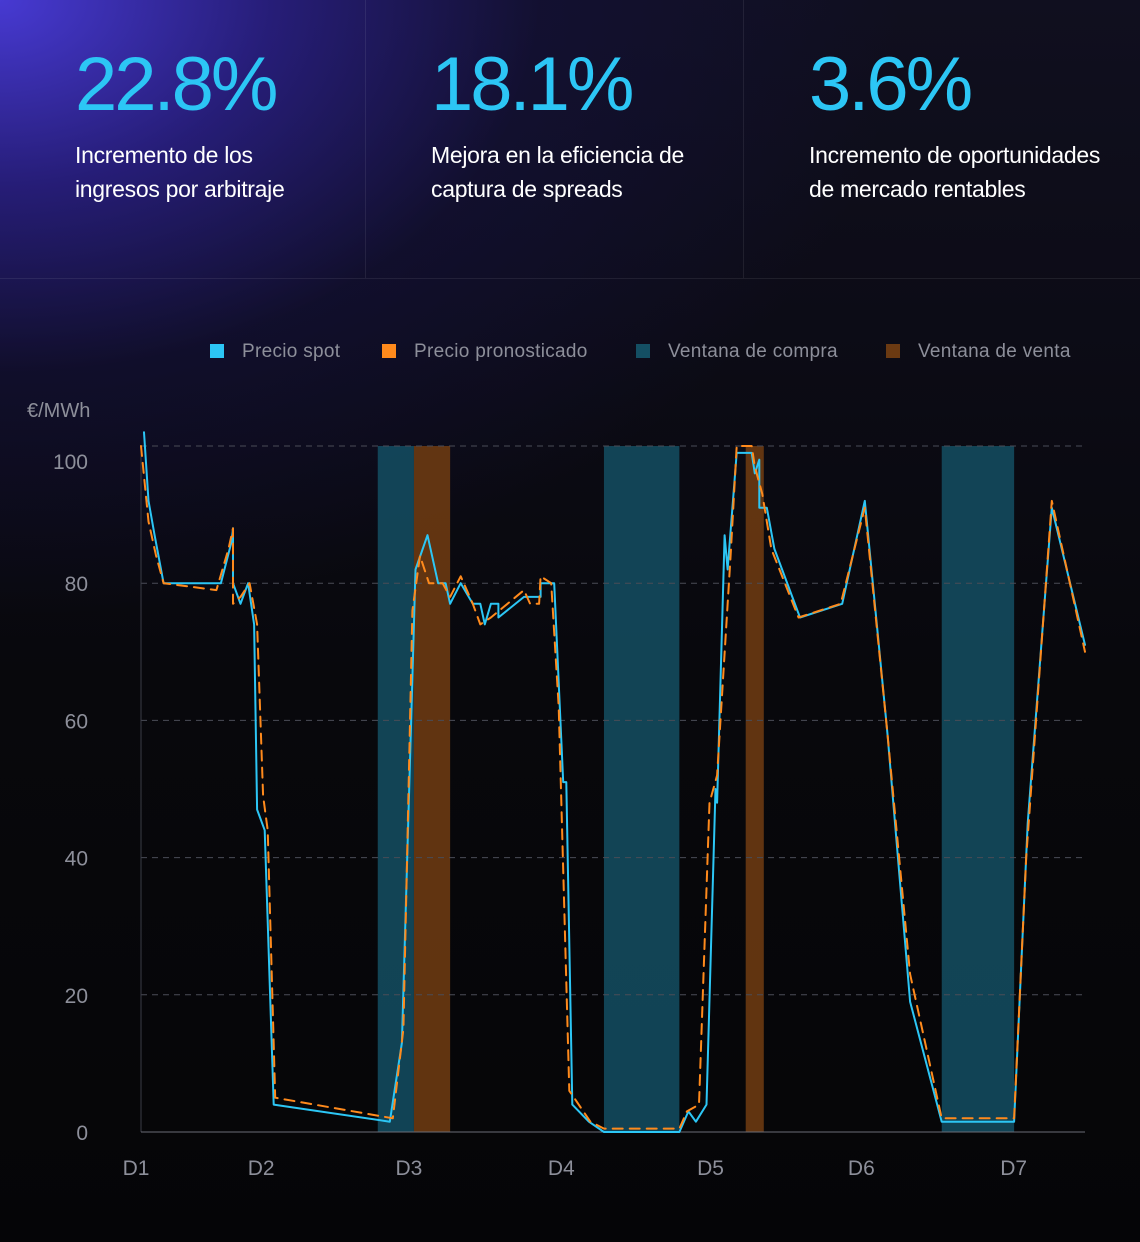  What do you see at coordinates (561, 1168) in the screenshot?
I see `x-tick-label: D4` at bounding box center [561, 1168].